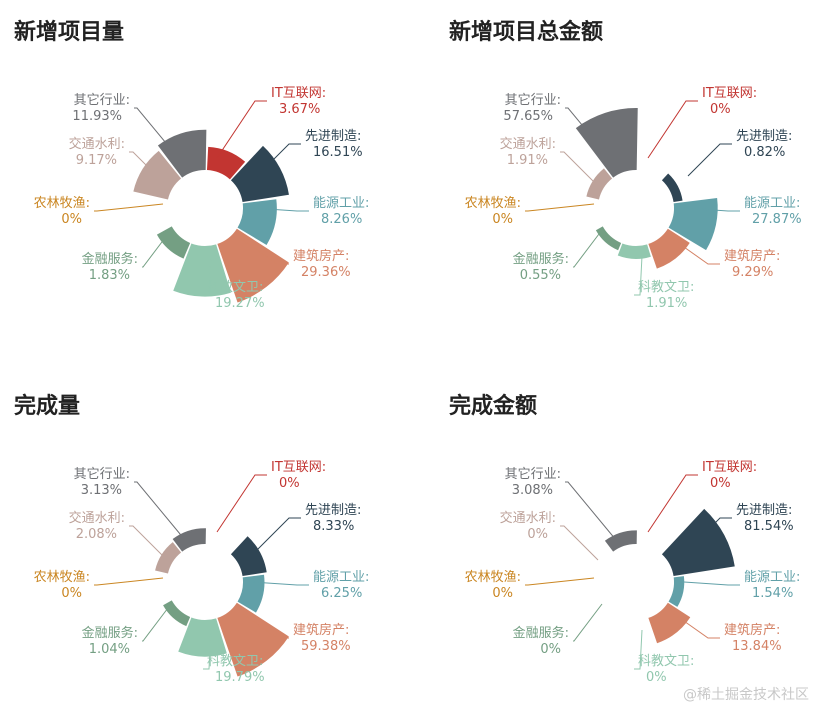 The height and width of the screenshot is (712, 825). What do you see at coordinates (101, 490) in the screenshot?
I see `value-label: 3.13%` at bounding box center [101, 490].